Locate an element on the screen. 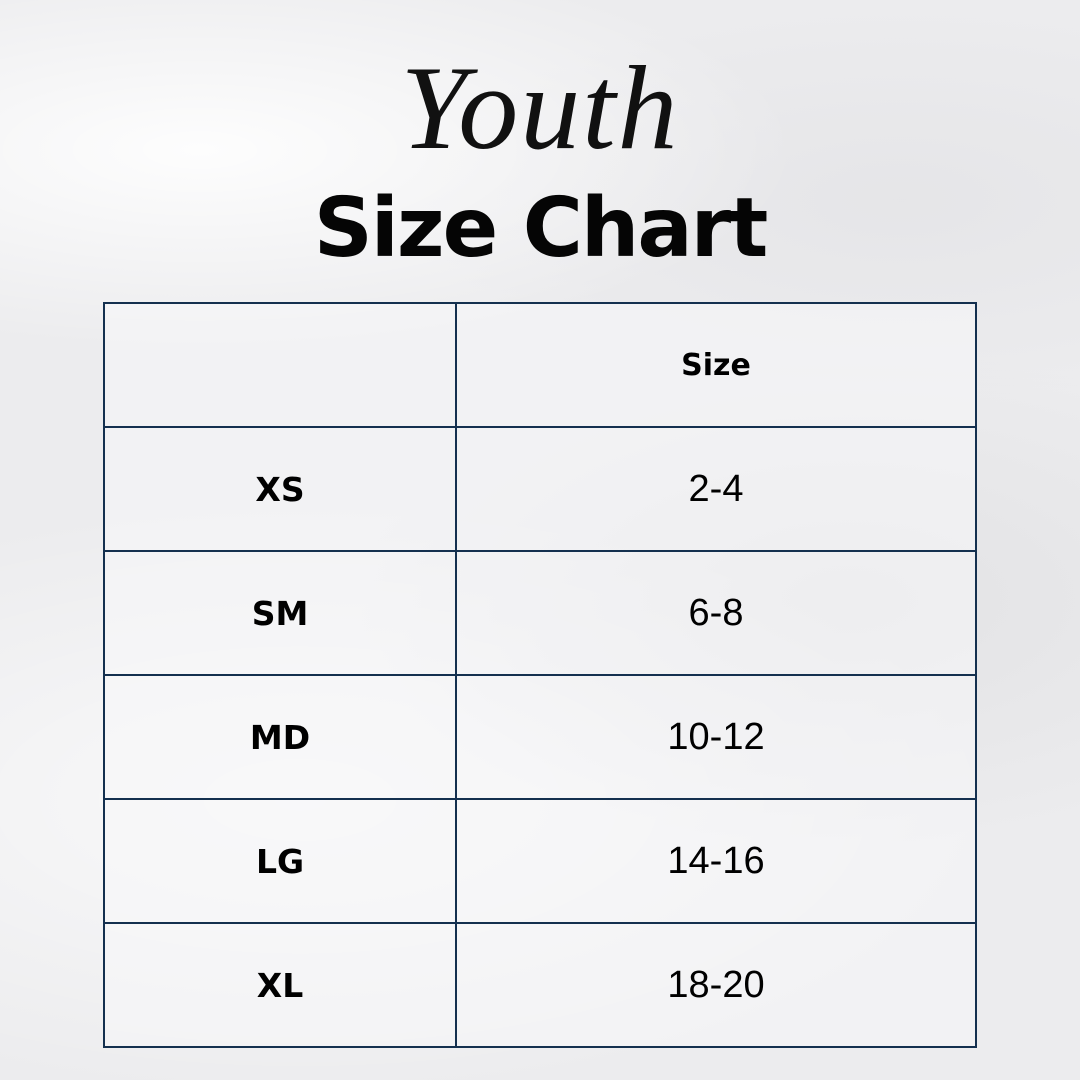 The height and width of the screenshot is (1080, 1080). size-code: MD is located at coordinates (280, 737).